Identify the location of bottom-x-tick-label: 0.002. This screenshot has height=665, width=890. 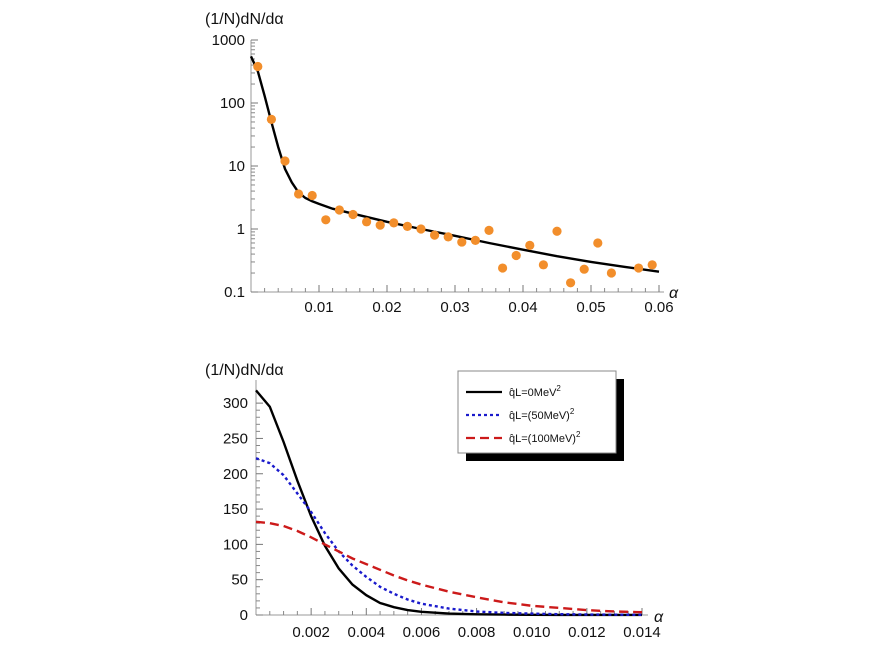
(311, 632).